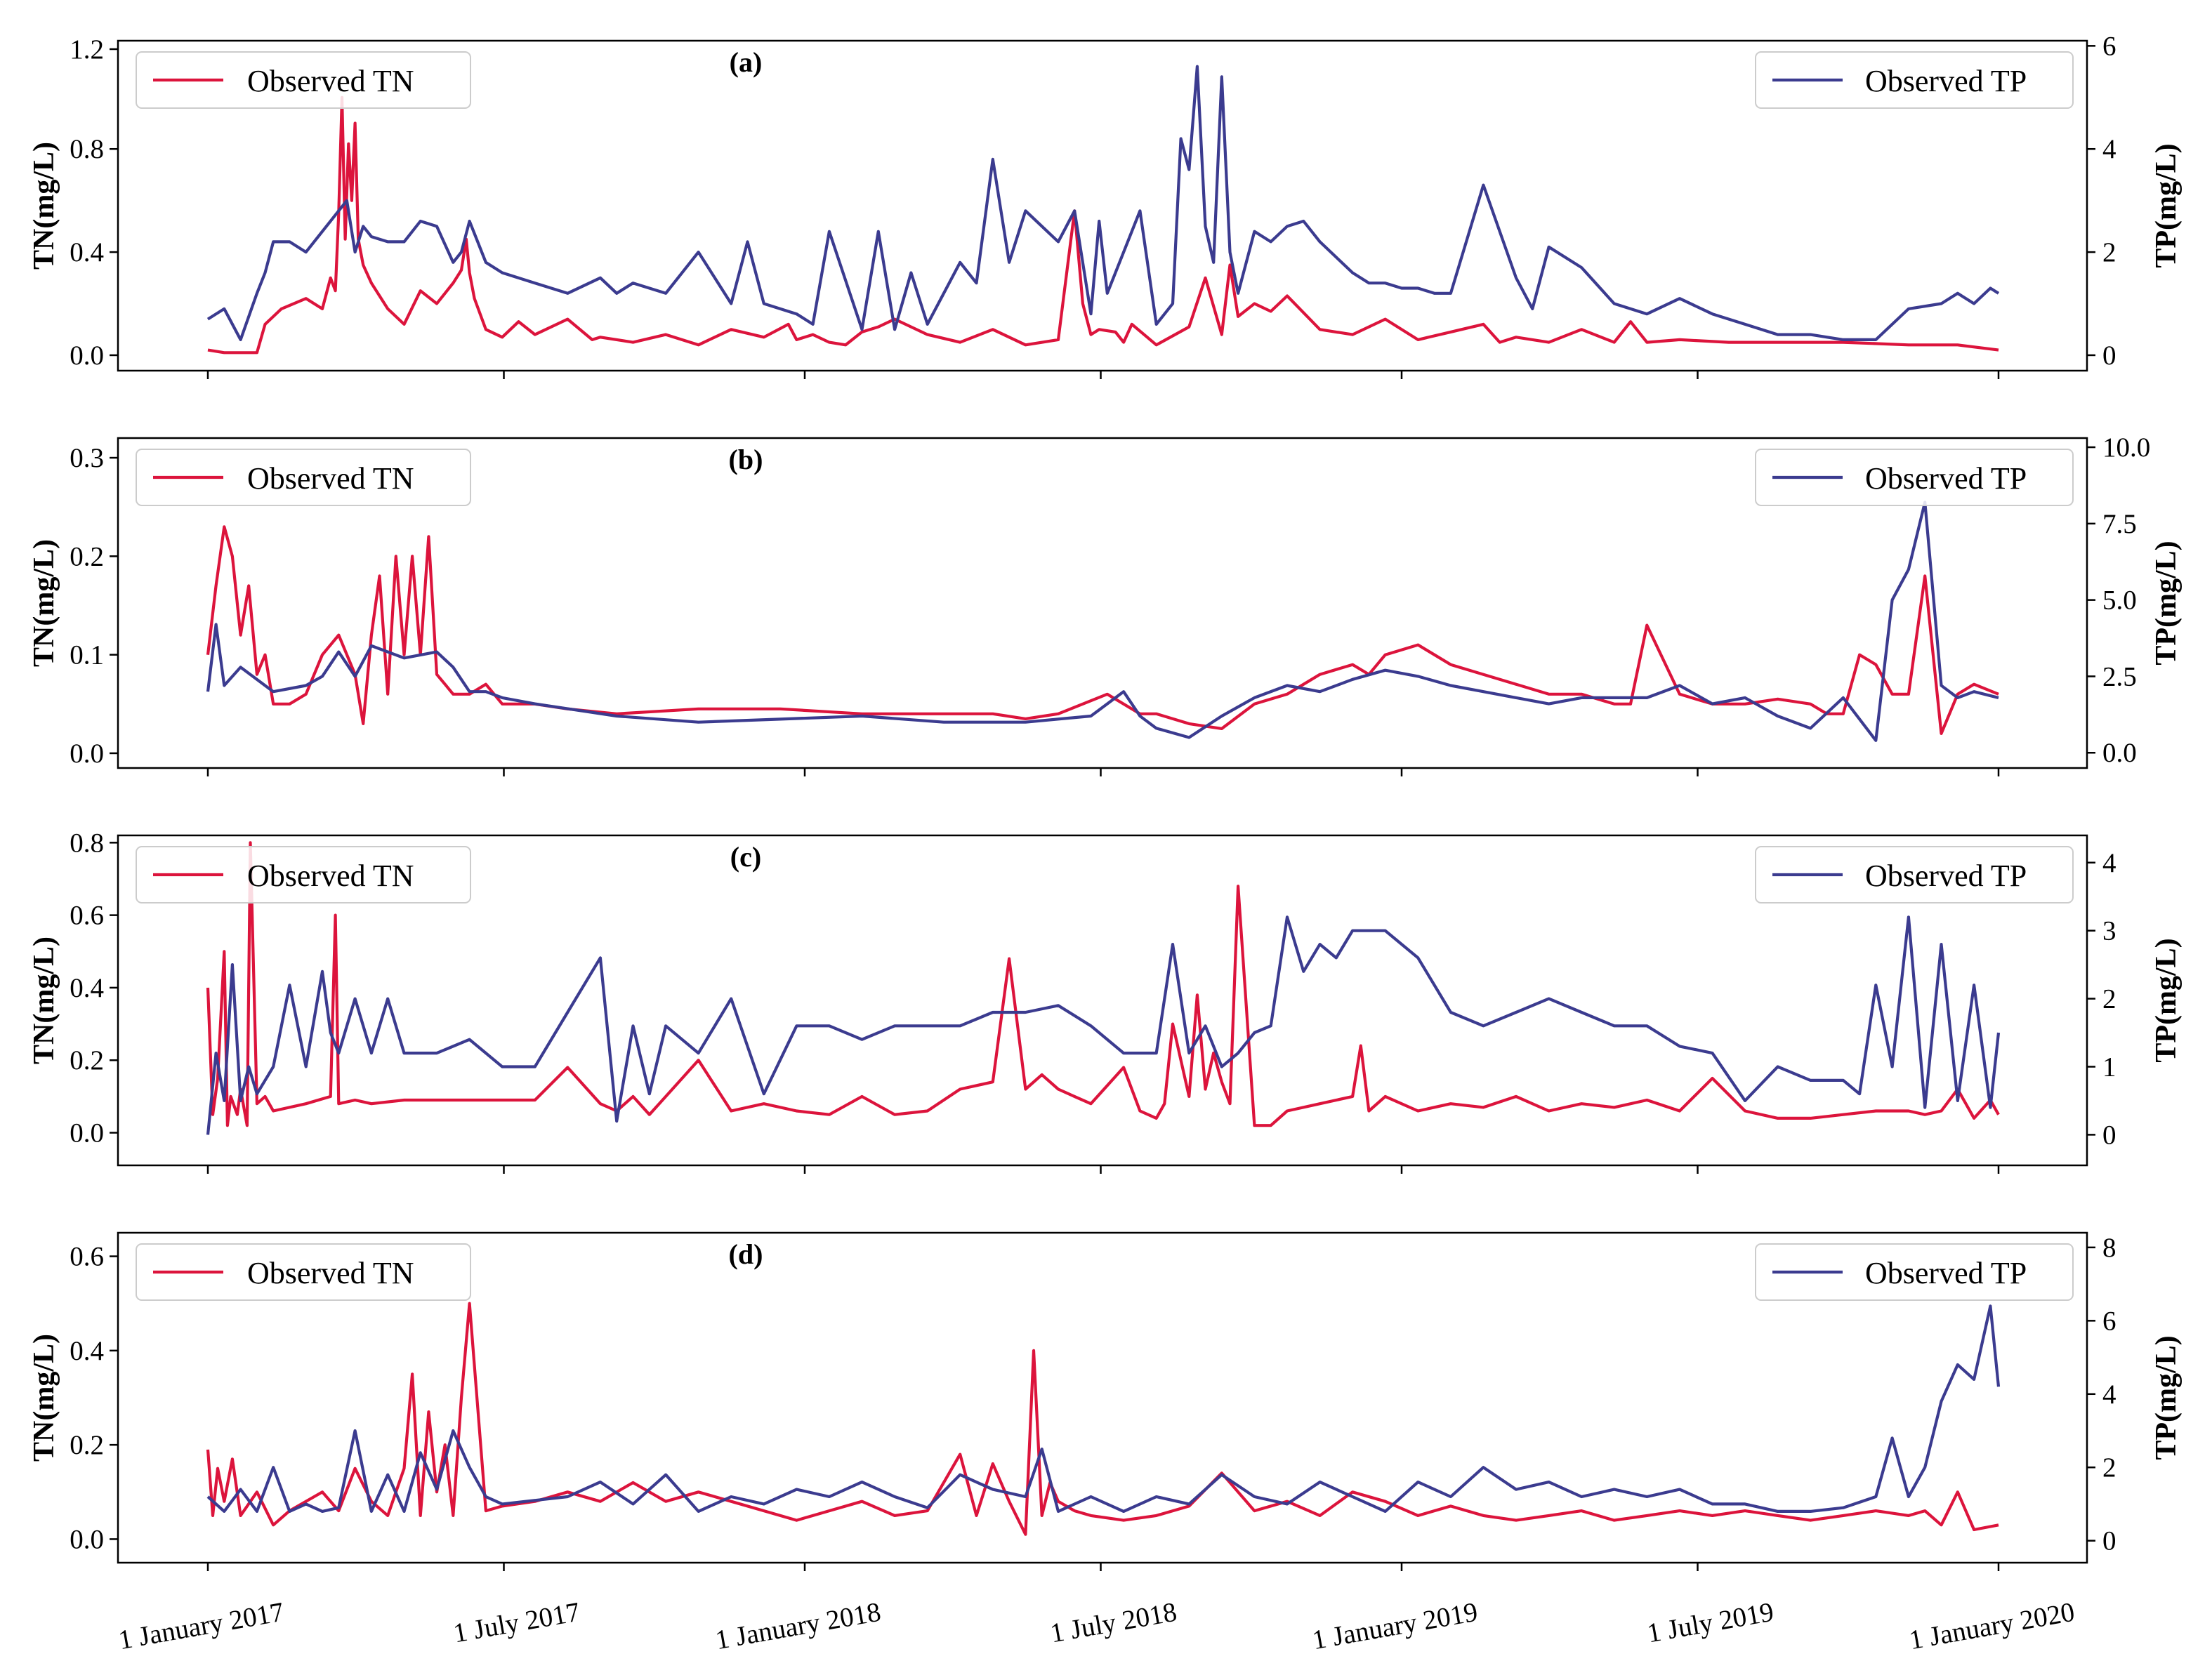 This screenshot has width=2212, height=1668. Describe the element at coordinates (87, 754) in the screenshot. I see `panel-1-left-tick-label: 0.0` at that location.